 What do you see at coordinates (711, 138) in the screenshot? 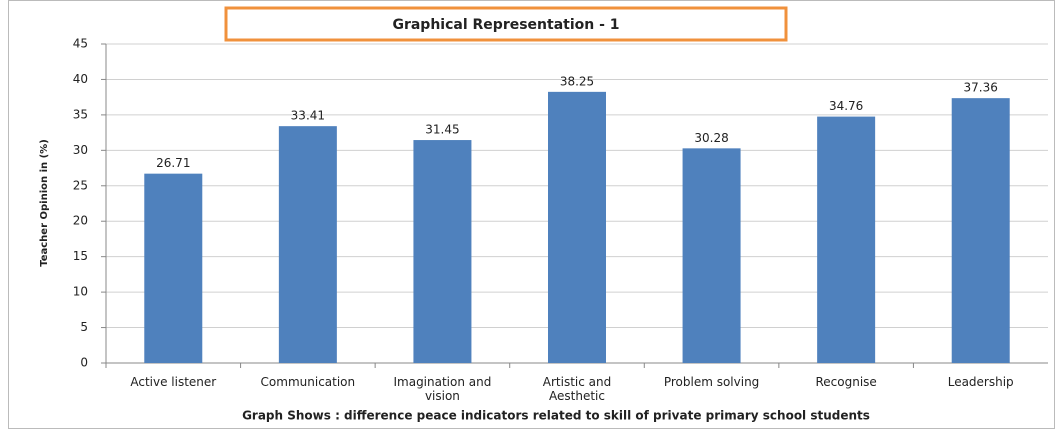
I see `data-label: 30.28` at bounding box center [711, 138].